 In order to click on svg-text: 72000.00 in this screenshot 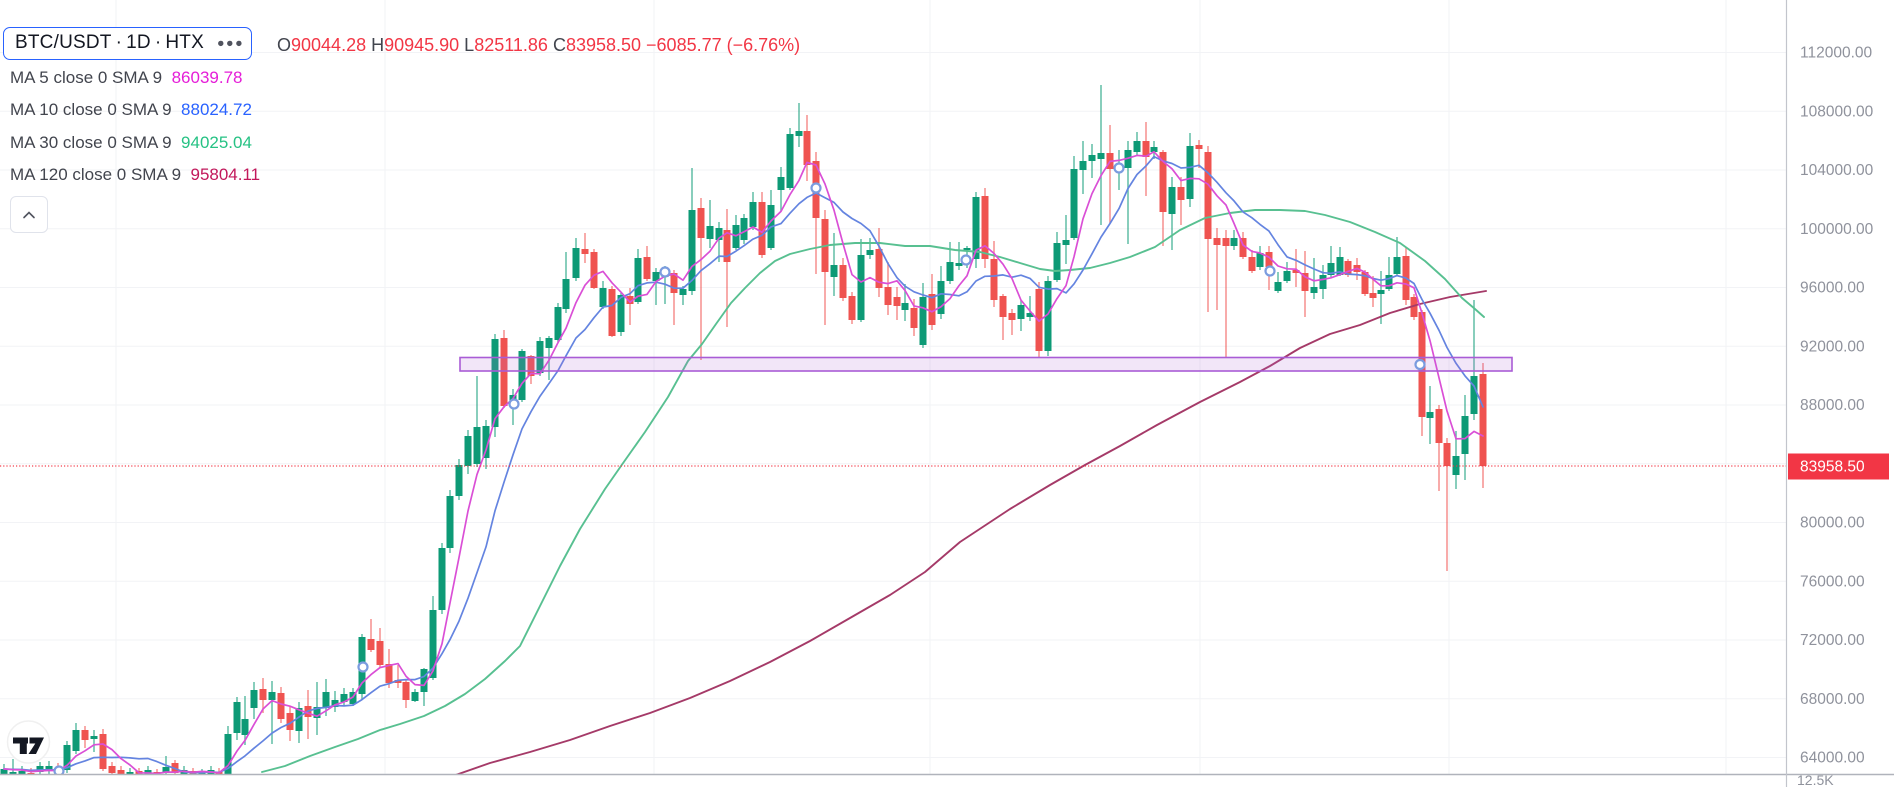, I will do `click(1832, 640)`.